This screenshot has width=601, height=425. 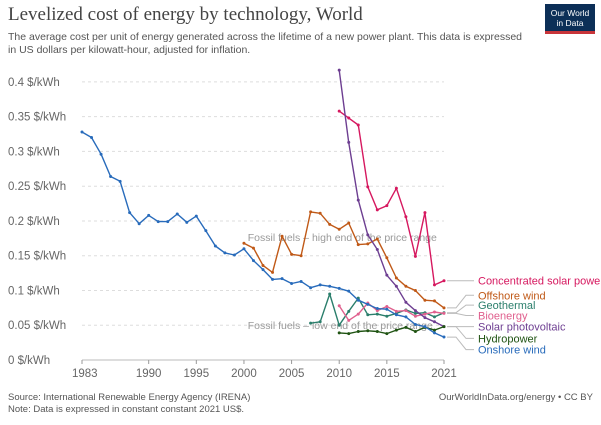 I want to click on y-tick-label-3: 0.15 $/kWh, so click(x=37, y=257).